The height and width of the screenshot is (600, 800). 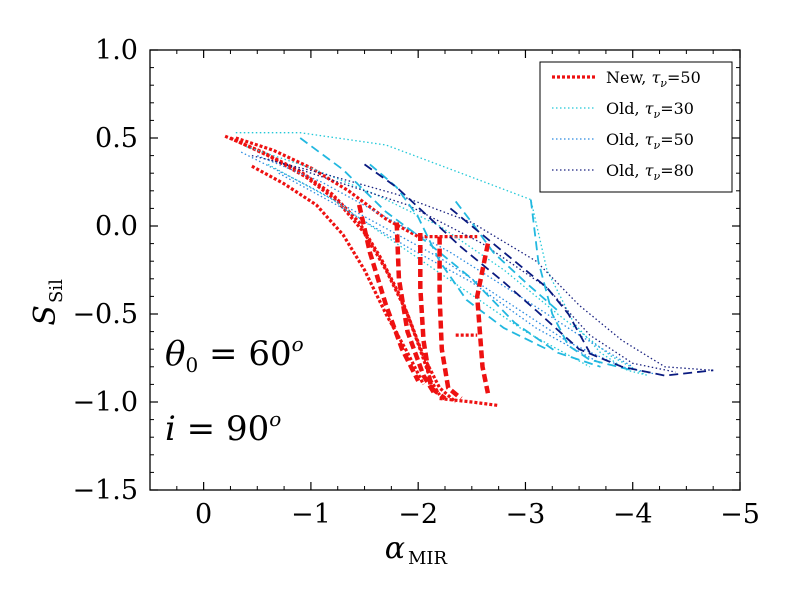 I want to click on x-tick-label: −1, so click(x=311, y=514).